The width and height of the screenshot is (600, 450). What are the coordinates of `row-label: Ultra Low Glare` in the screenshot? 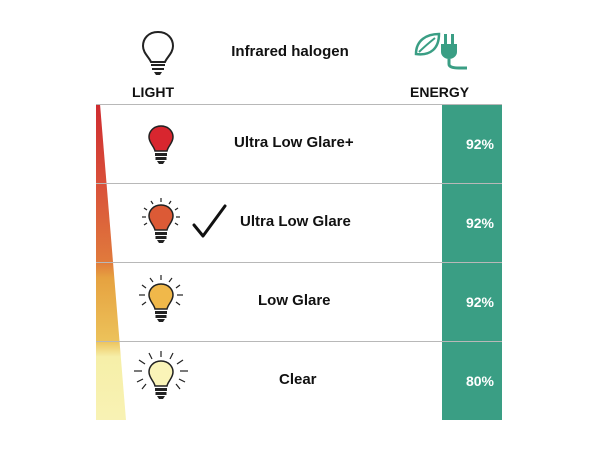 It's located at (295, 221).